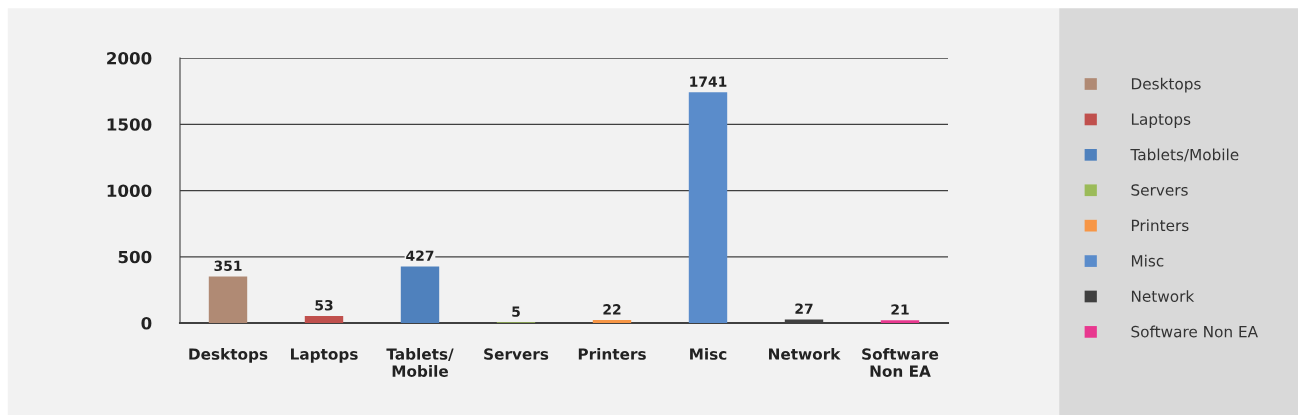 Image resolution: width=1298 pixels, height=415 pixels. What do you see at coordinates (1166, 85) in the screenshot?
I see `legend-label: Desktops` at bounding box center [1166, 85].